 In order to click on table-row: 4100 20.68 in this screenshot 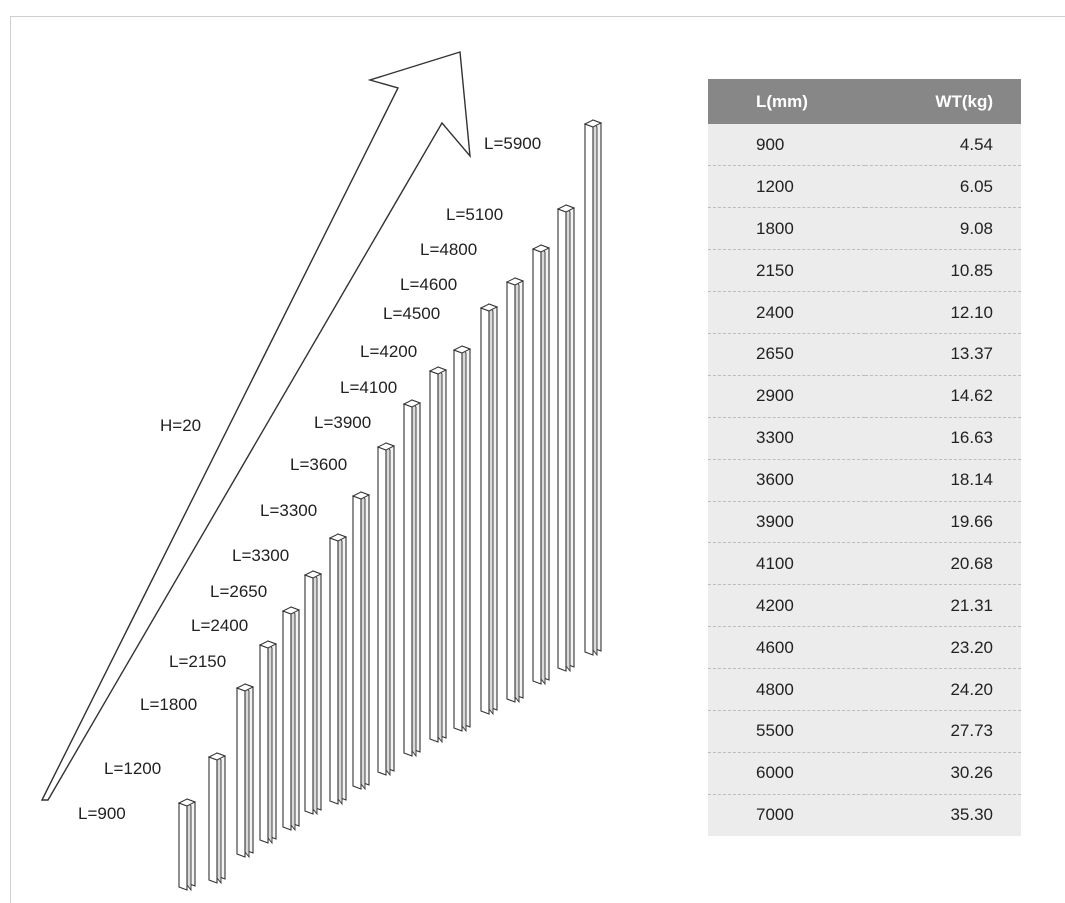, I will do `click(864, 564)`.